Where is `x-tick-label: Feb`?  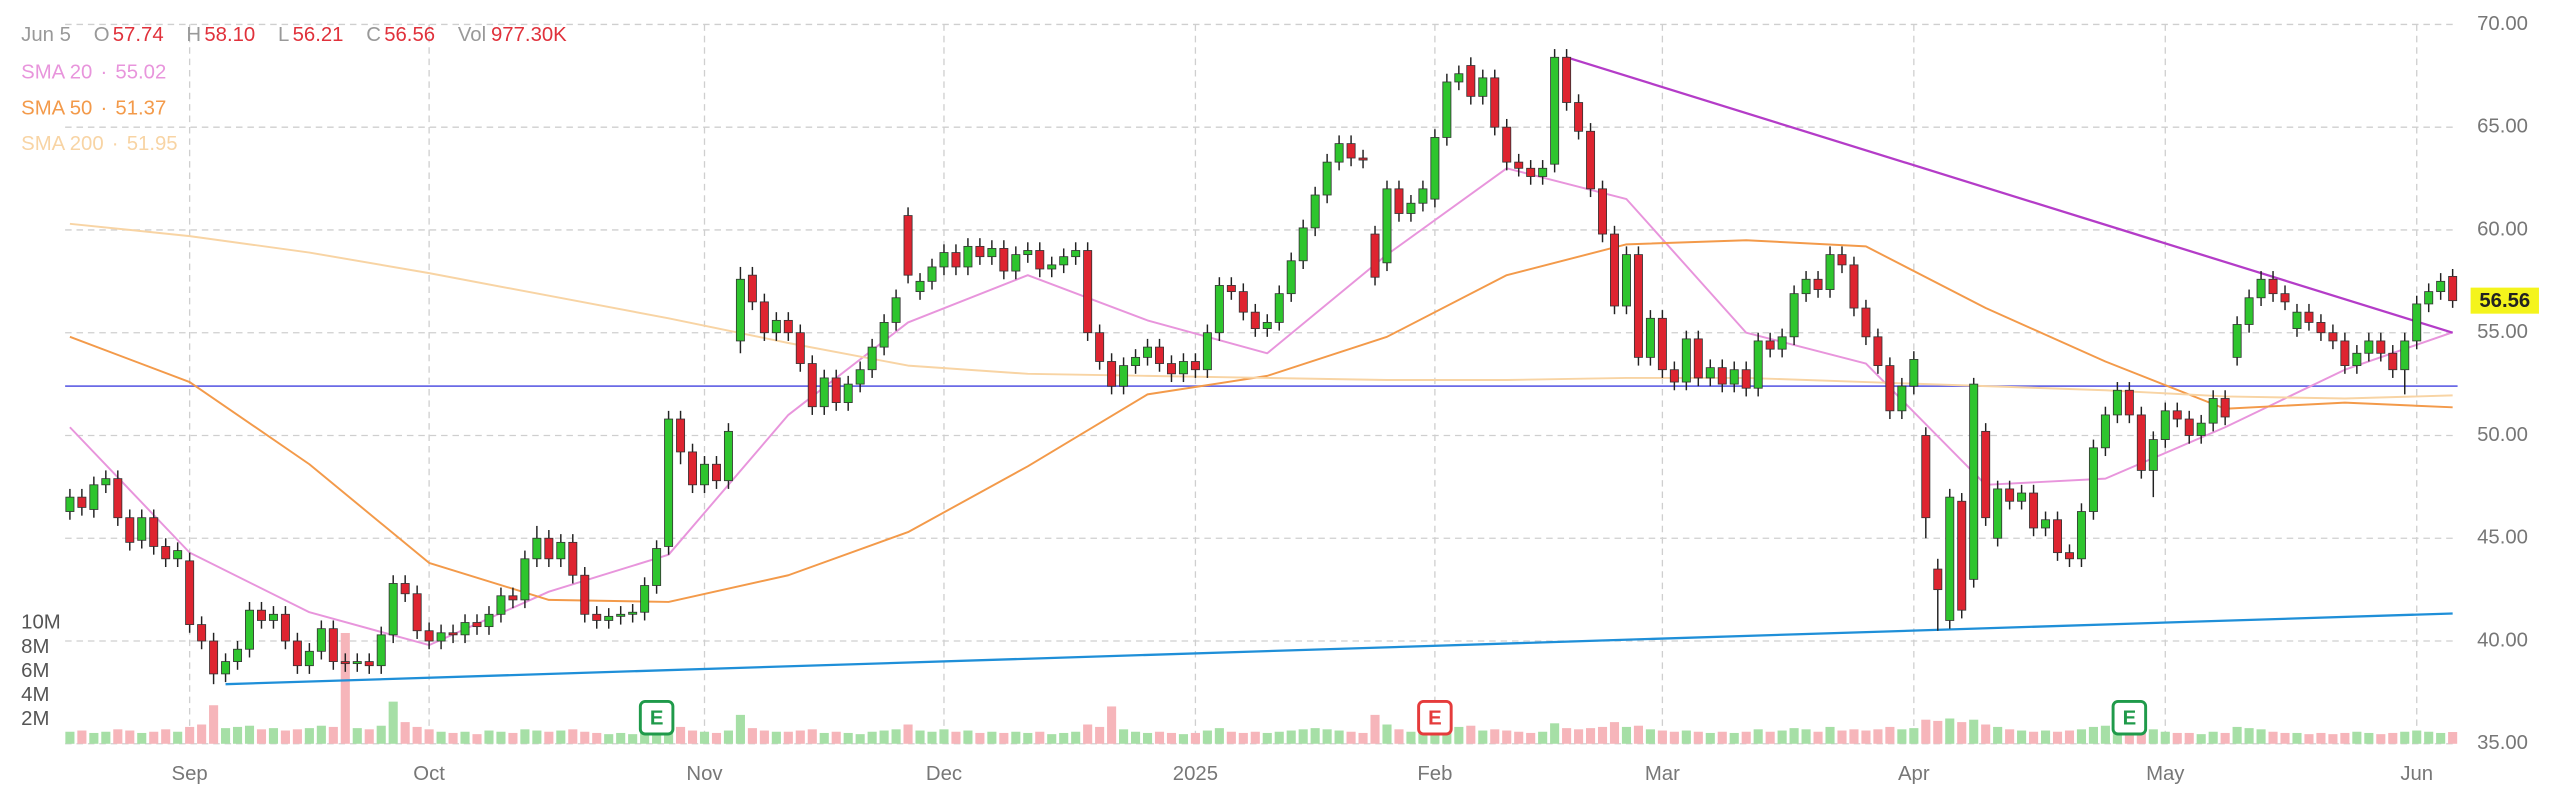 x-tick-label: Feb is located at coordinates (1434, 774).